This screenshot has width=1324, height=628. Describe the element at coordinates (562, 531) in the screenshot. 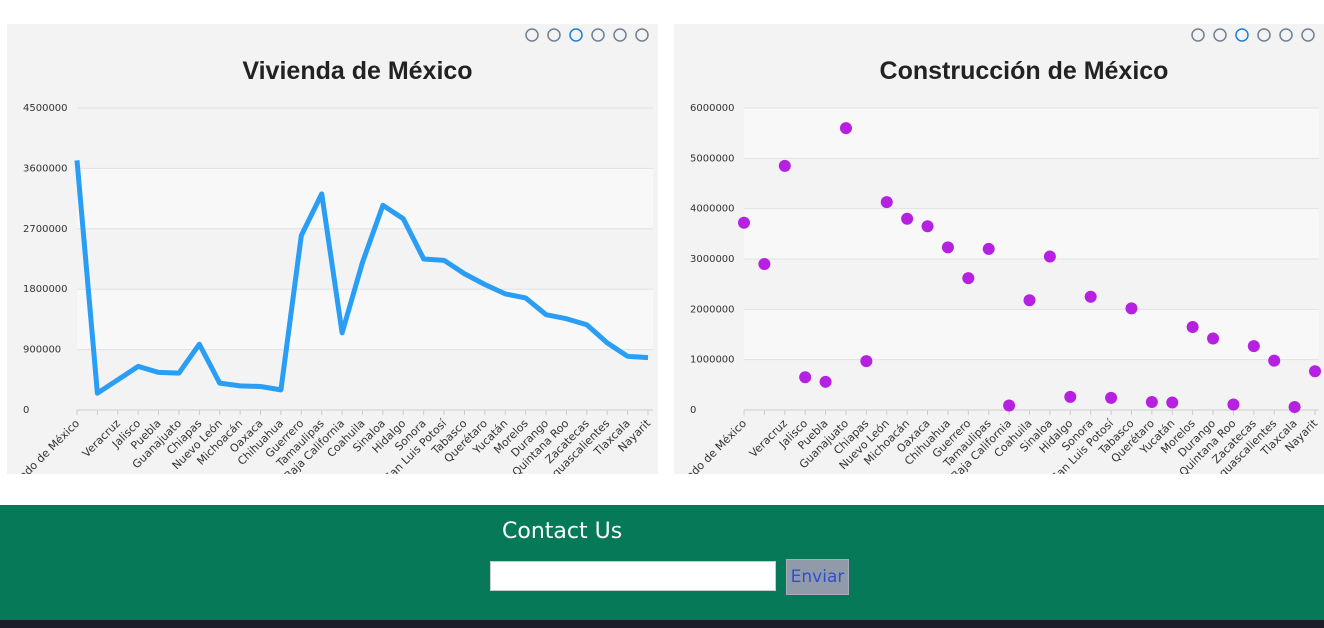

I see `footer-title: Contact Us` at that location.